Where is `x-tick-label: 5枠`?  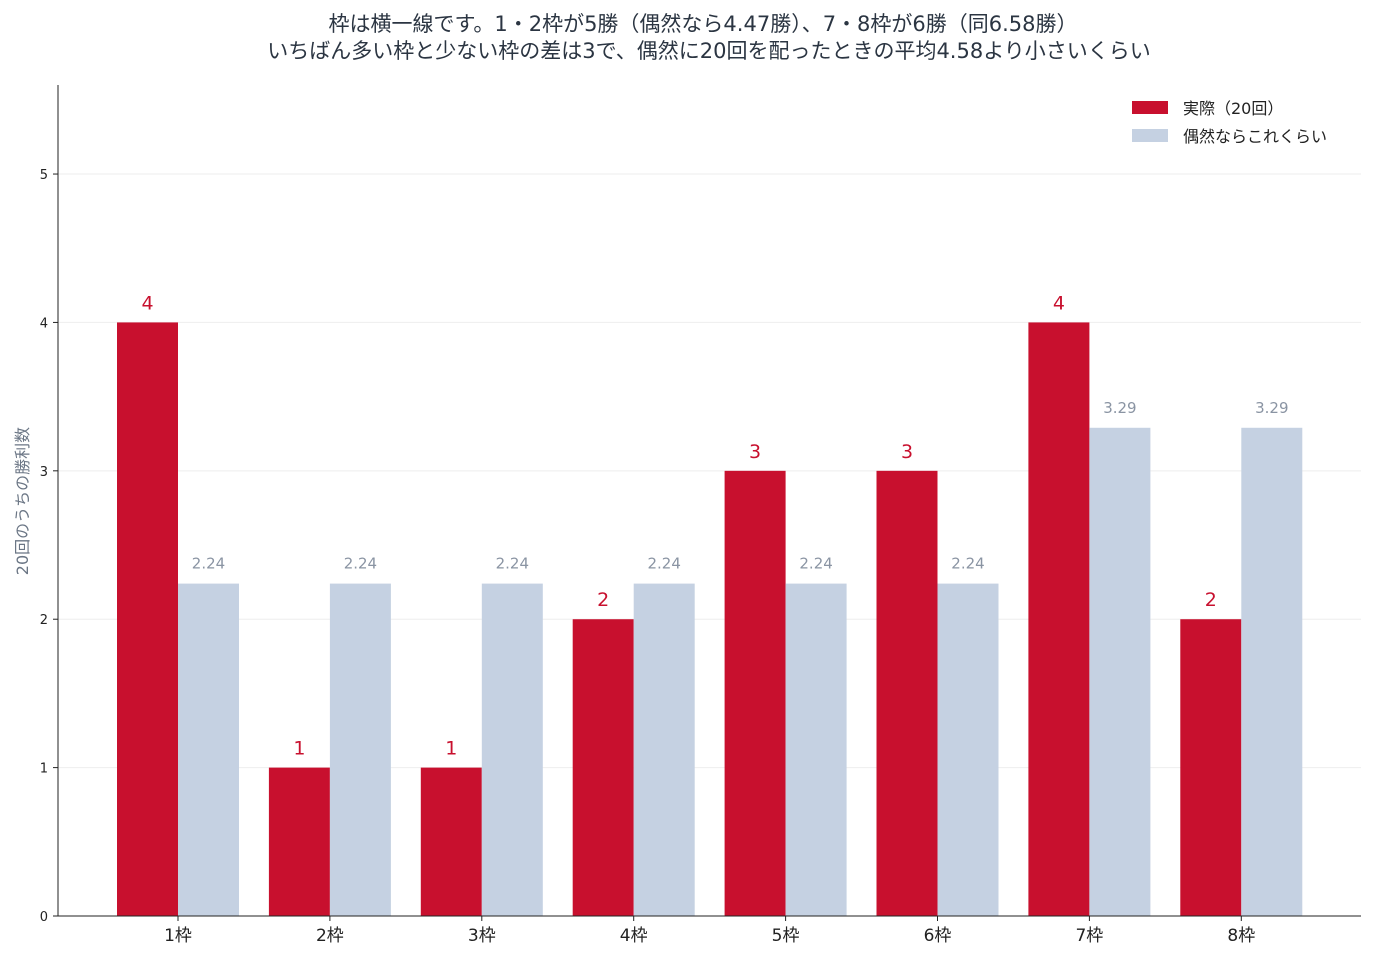
x-tick-label: 5枠 is located at coordinates (786, 936).